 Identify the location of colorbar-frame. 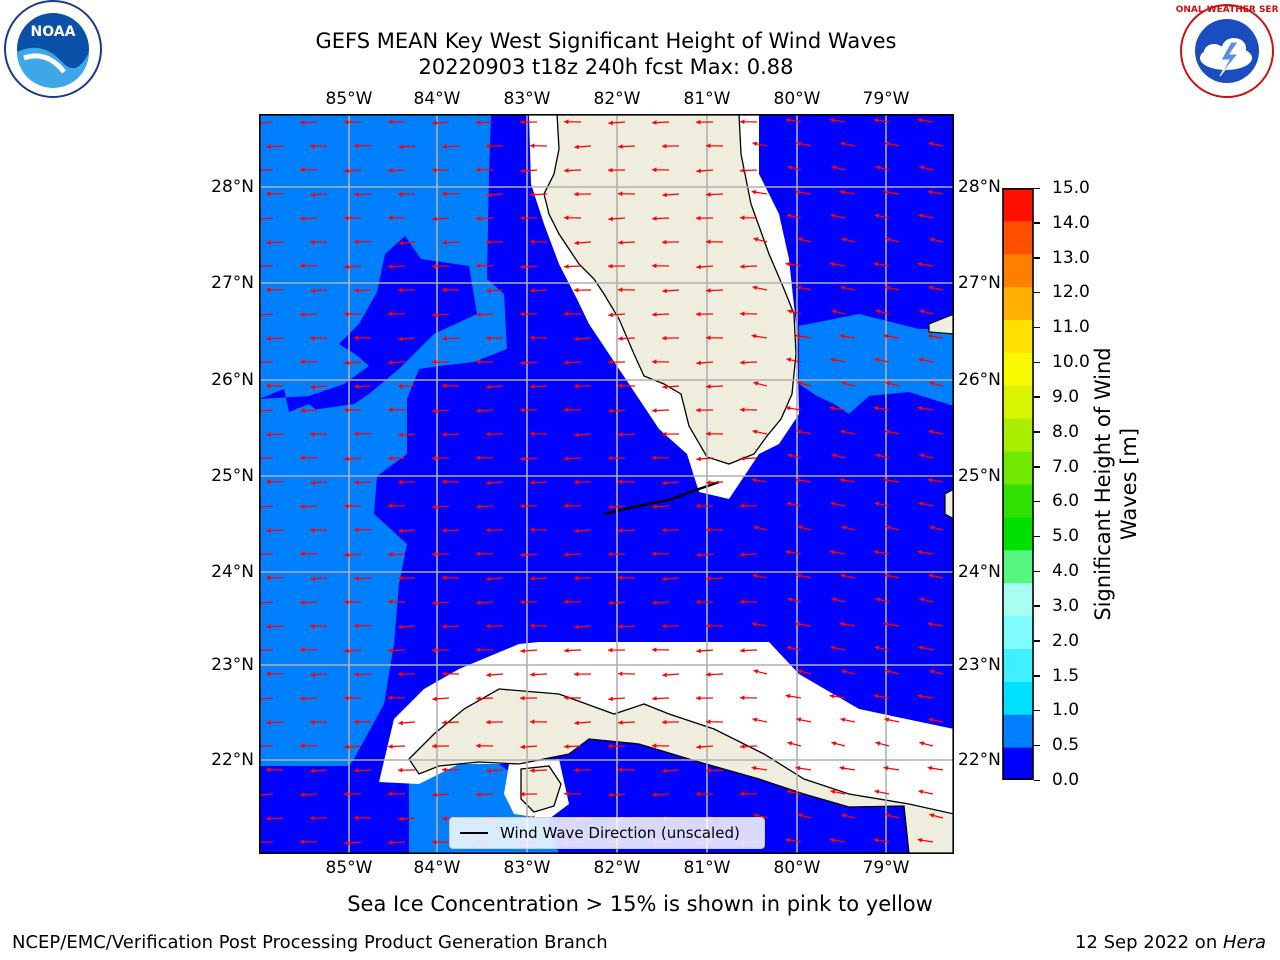
(1018, 484).